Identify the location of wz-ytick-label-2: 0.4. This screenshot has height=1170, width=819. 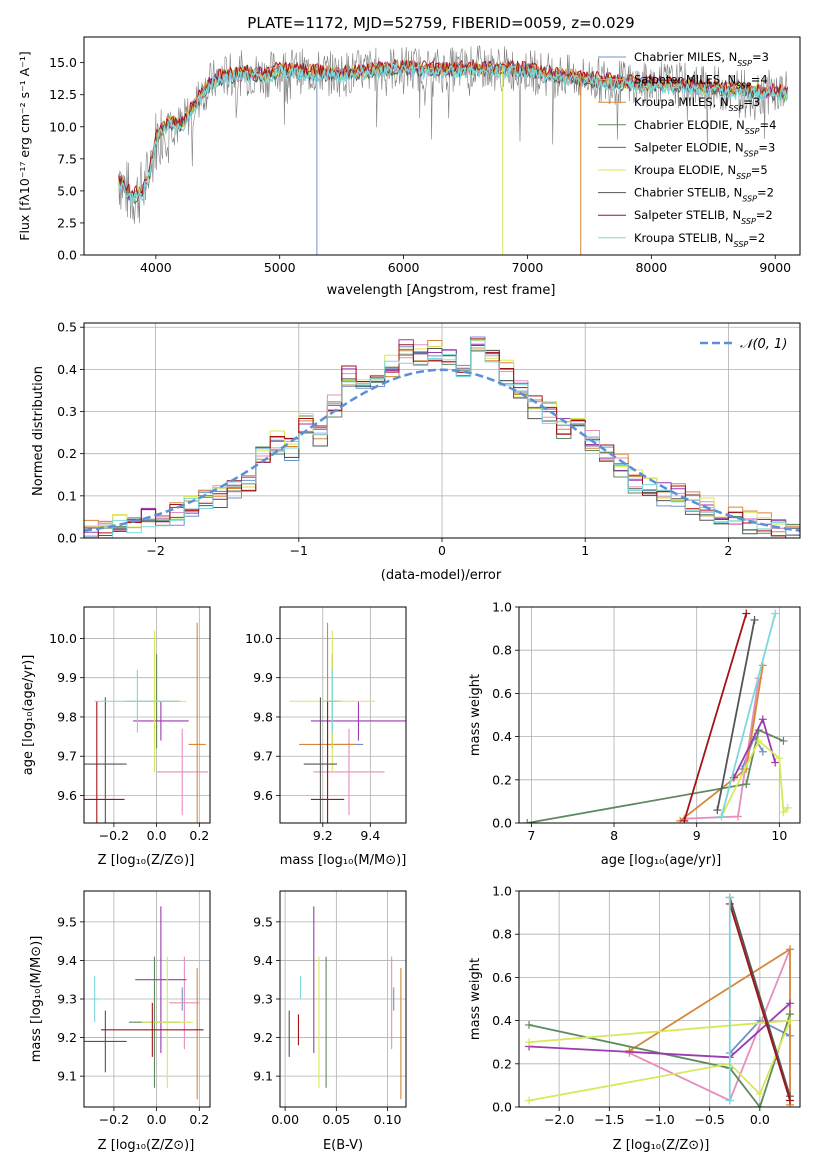
(502, 1020).